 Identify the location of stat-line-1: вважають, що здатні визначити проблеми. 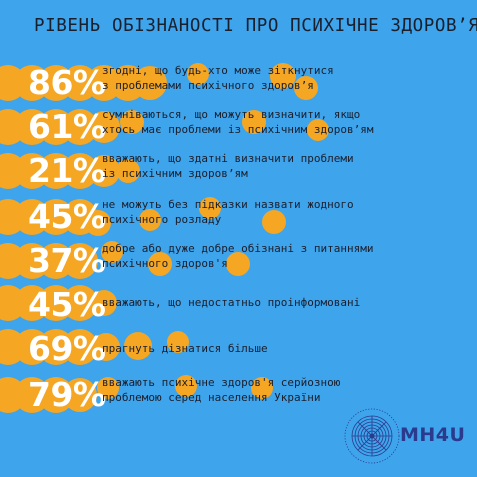
(228, 158).